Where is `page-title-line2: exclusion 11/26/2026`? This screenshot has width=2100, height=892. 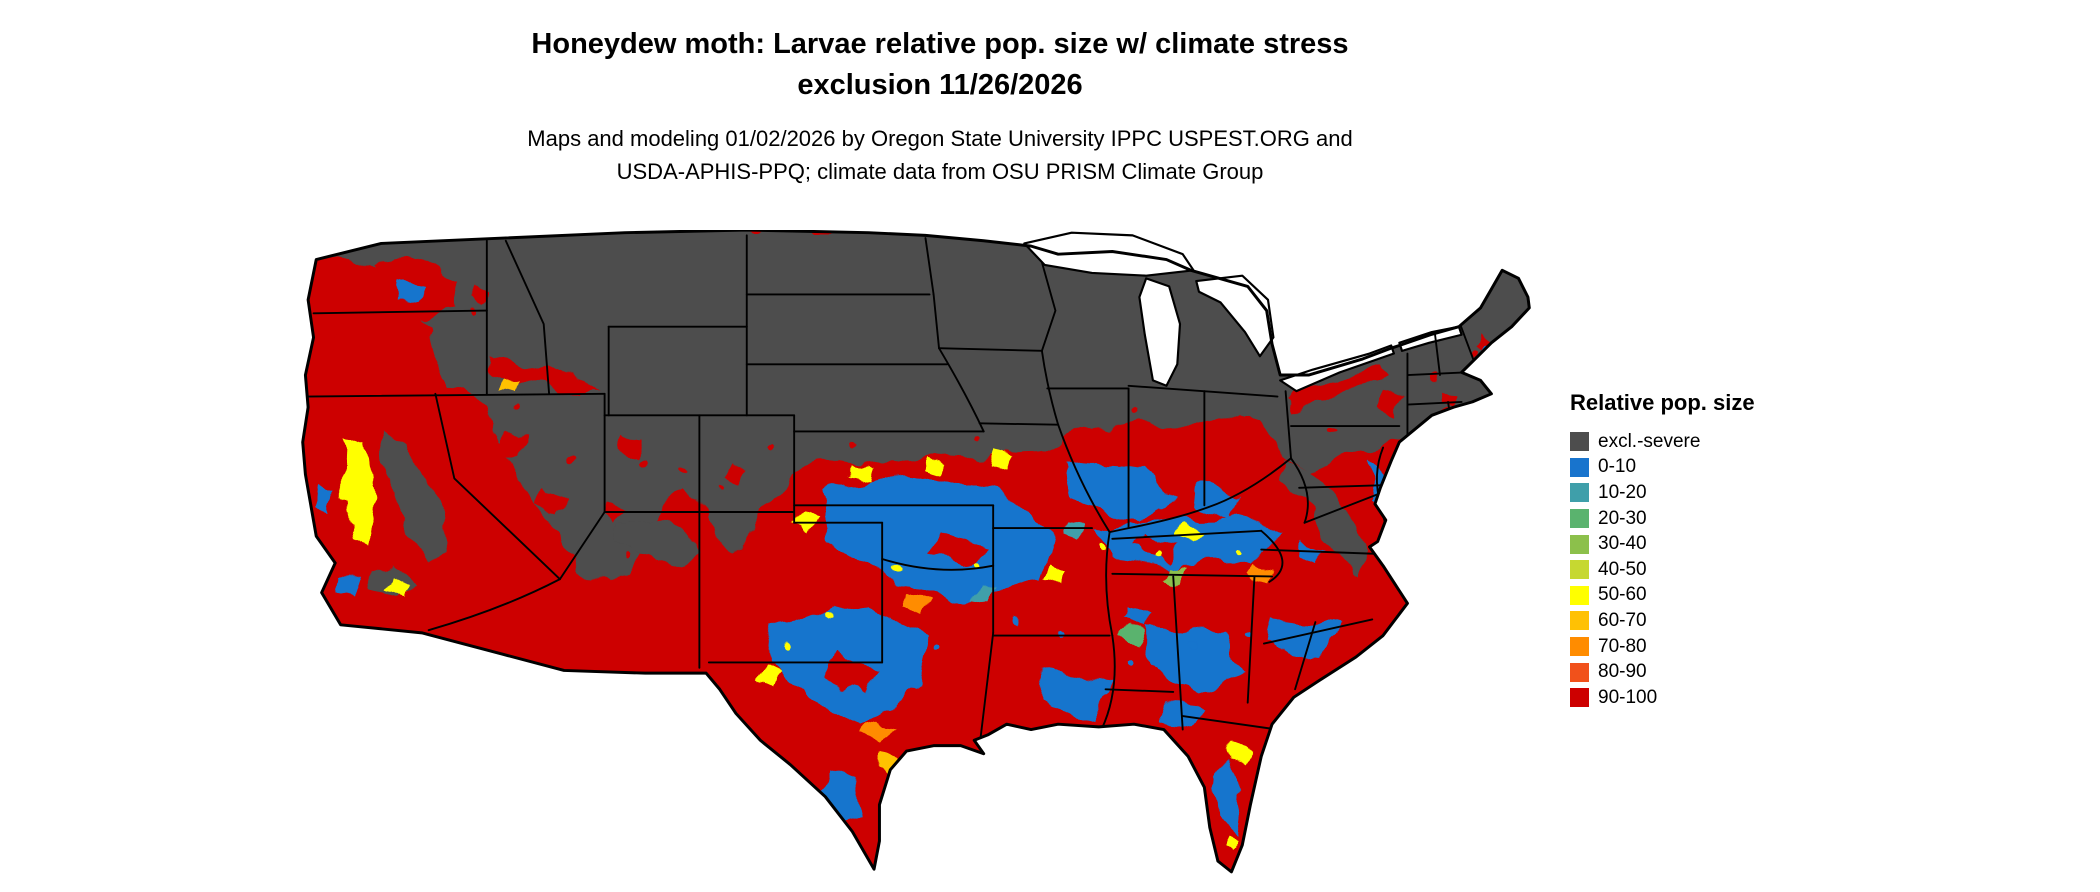
page-title-line2: exclusion 11/26/2026 is located at coordinates (940, 85).